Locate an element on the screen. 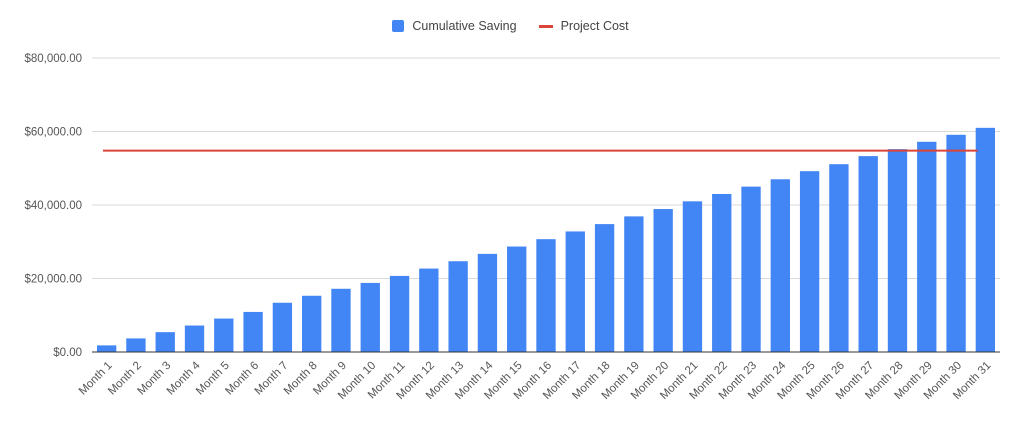 This screenshot has width=1021, height=422. y-tick-label: $40,000.00 is located at coordinates (53, 206).